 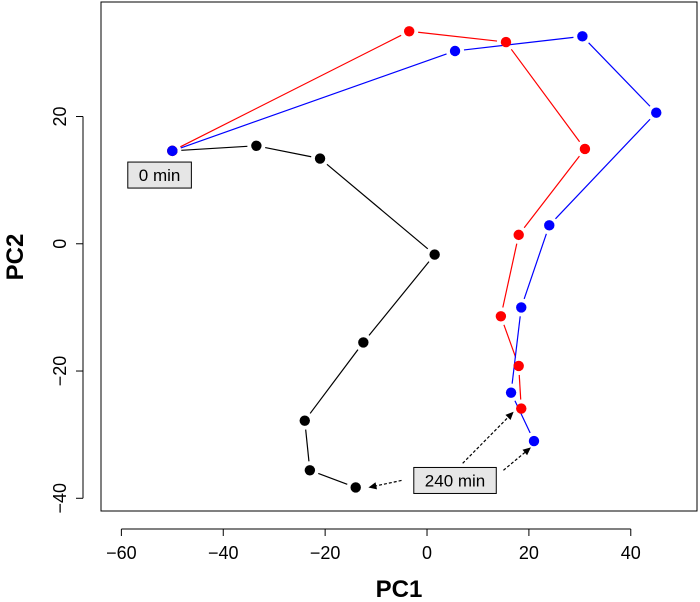 What do you see at coordinates (67, 310) in the screenshot?
I see `y-axis: −40 −20 0 20` at bounding box center [67, 310].